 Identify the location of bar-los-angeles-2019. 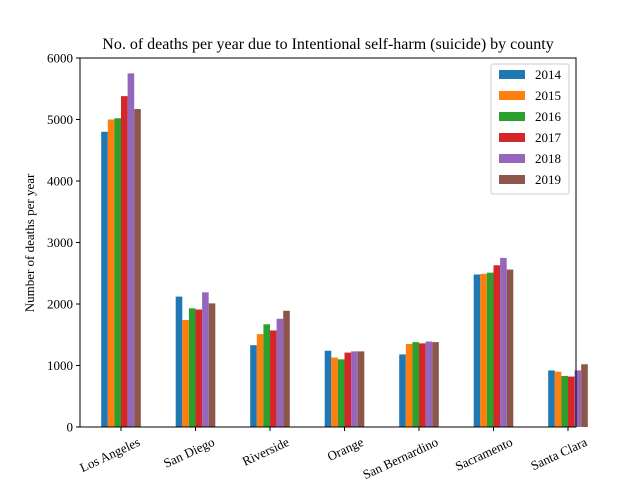
(137, 268).